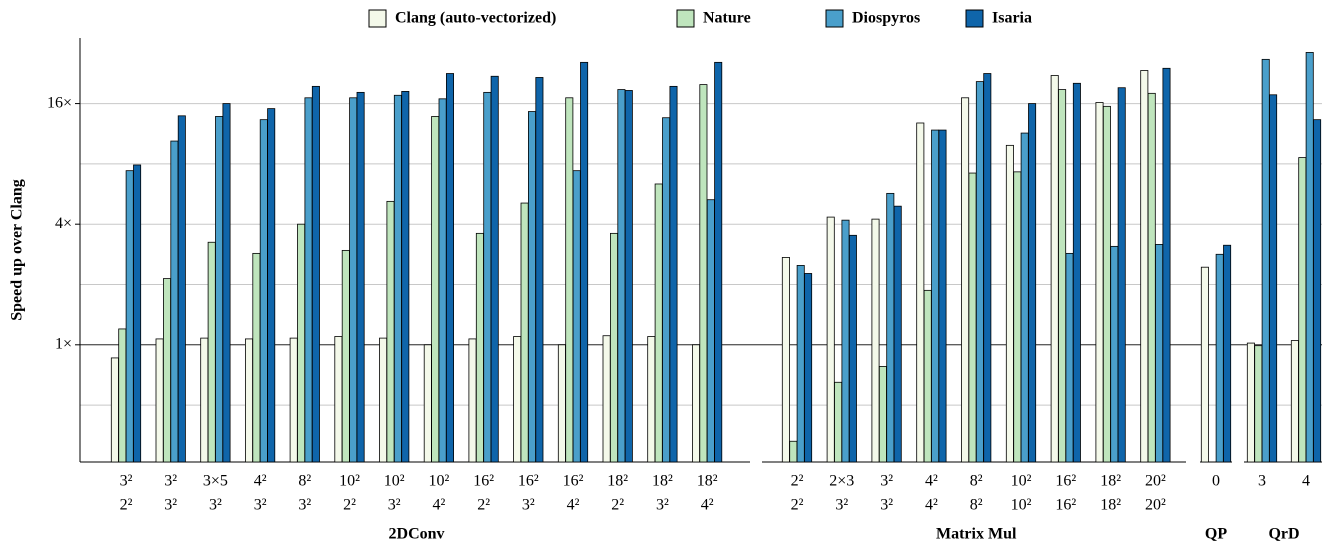 The image size is (1323, 550). Describe the element at coordinates (841, 481) in the screenshot. I see `x-tick-label: 2×3` at that location.